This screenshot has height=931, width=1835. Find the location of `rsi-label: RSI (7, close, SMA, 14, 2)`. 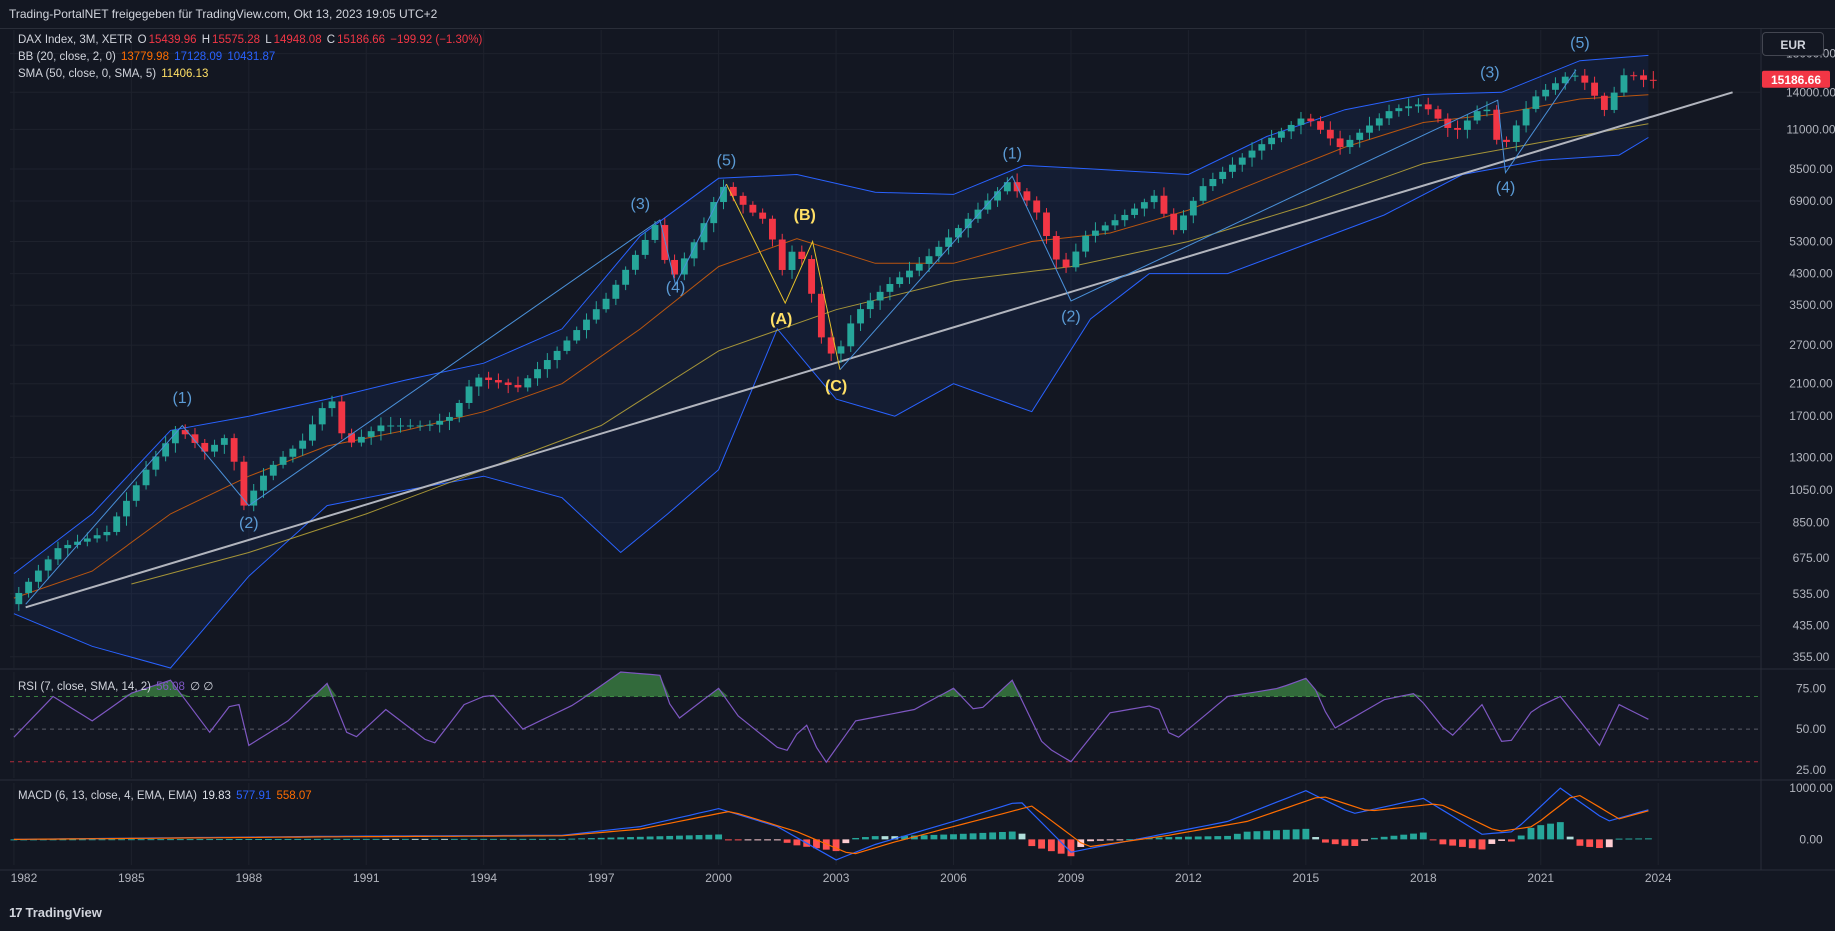

rsi-label: RSI (7, close, SMA, 14, 2) is located at coordinates (84, 687).